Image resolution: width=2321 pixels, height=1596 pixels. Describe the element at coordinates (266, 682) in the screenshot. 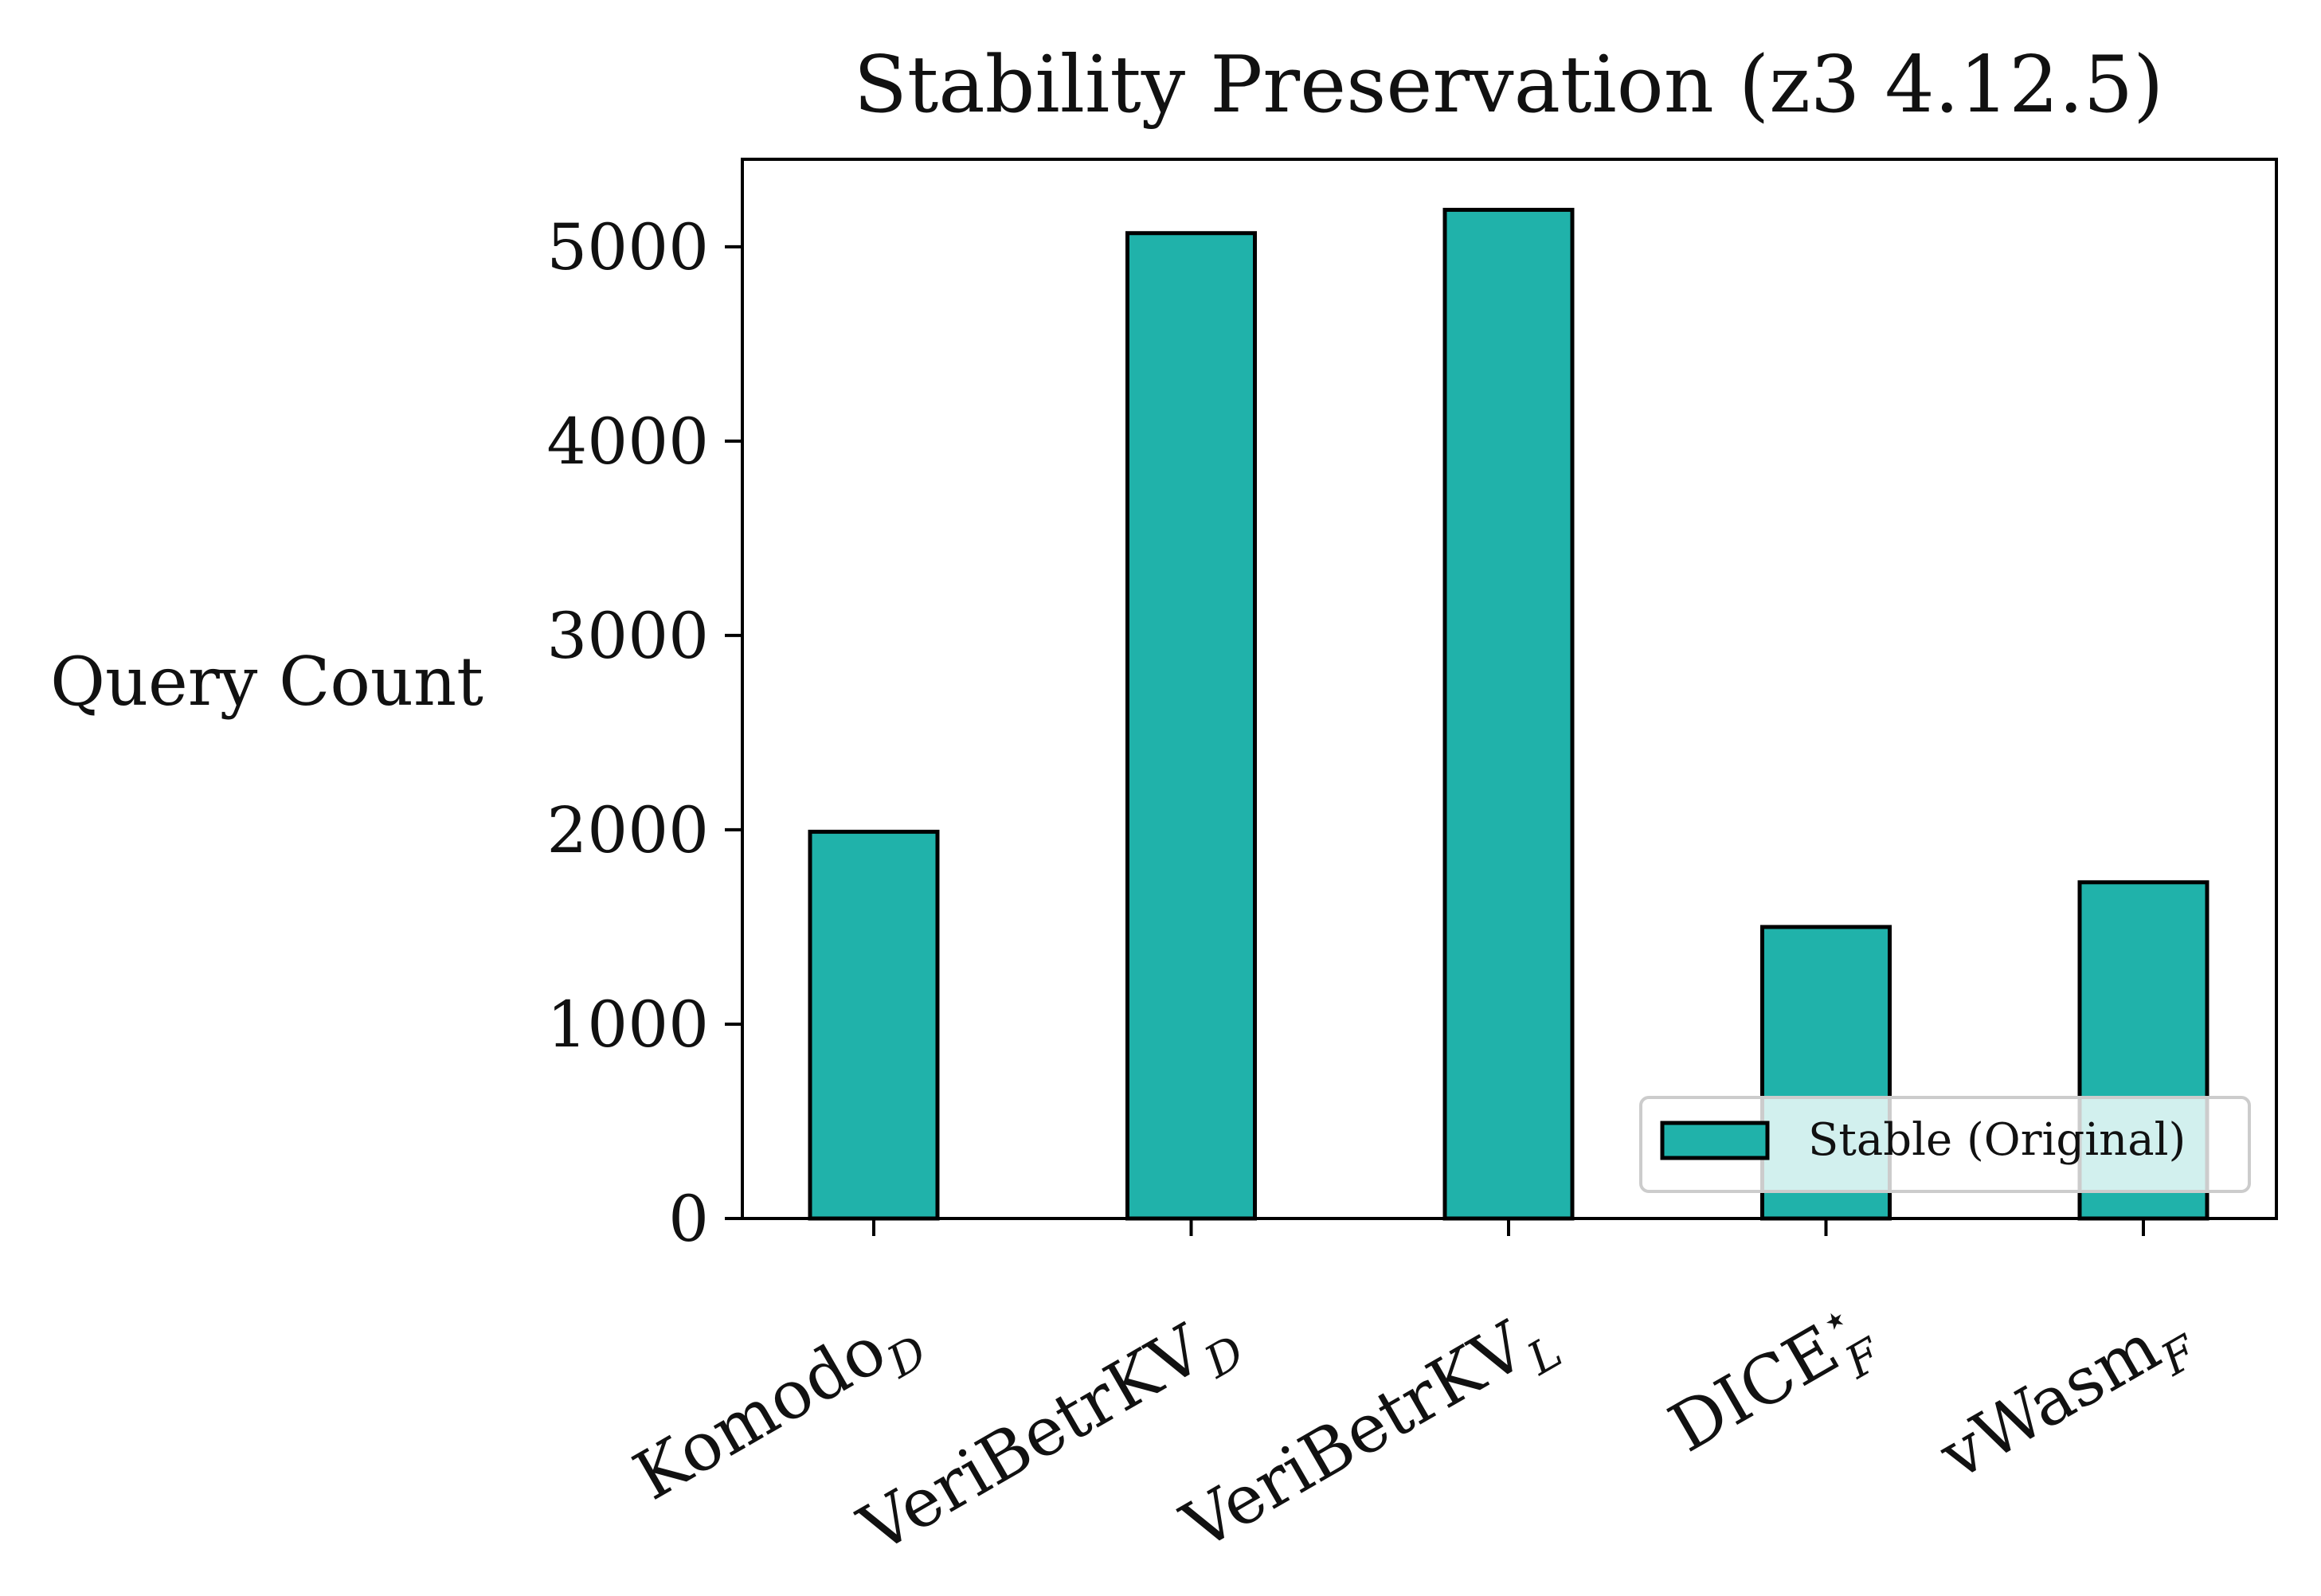

I see `y-axis-label: Query Count` at that location.